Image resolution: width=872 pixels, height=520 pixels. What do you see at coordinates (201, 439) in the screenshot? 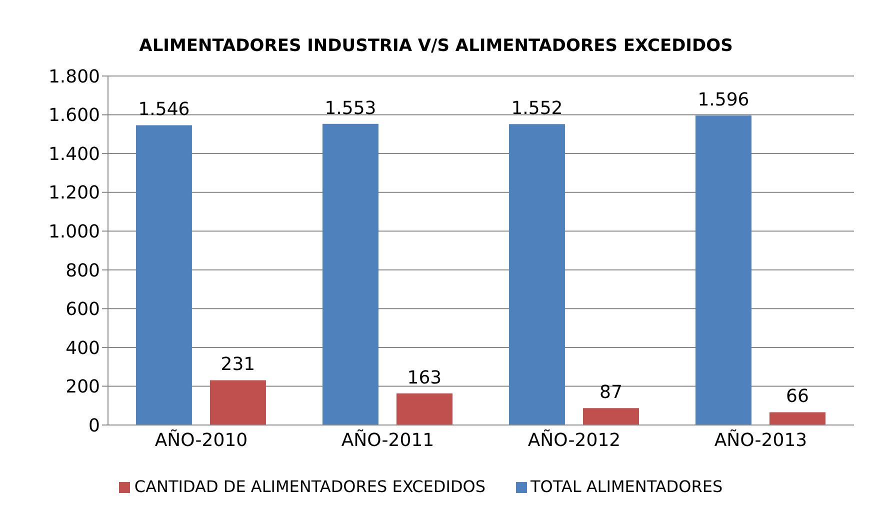
I see `x-tick-label: AÑO-2010` at bounding box center [201, 439].